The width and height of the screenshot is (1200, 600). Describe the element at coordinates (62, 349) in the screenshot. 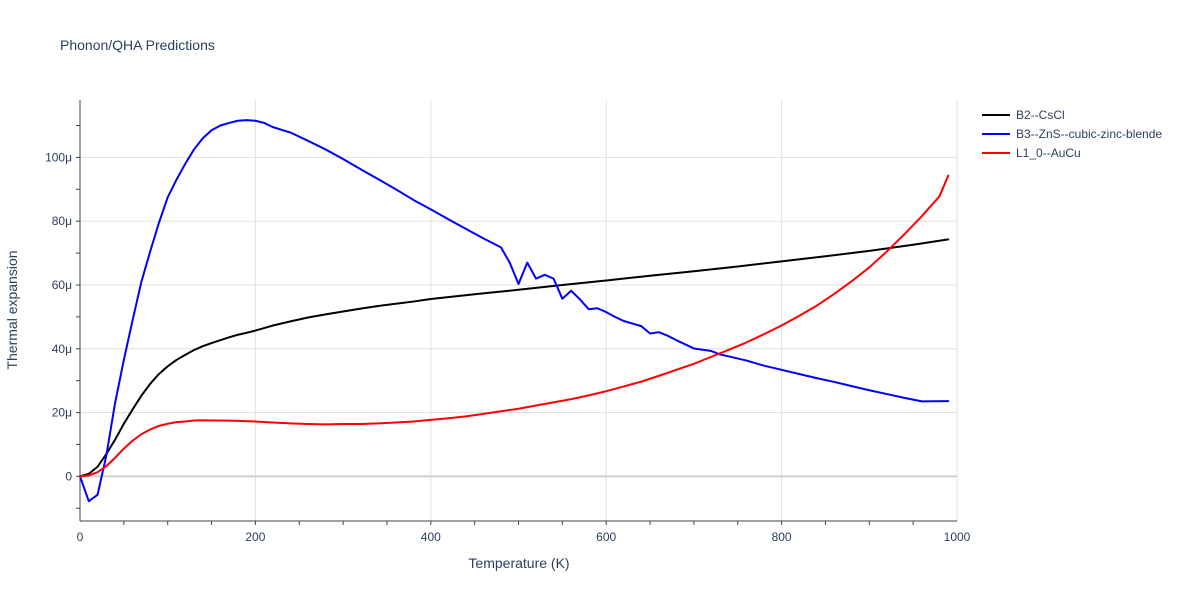

I see `y-tick-label: 40μ` at that location.